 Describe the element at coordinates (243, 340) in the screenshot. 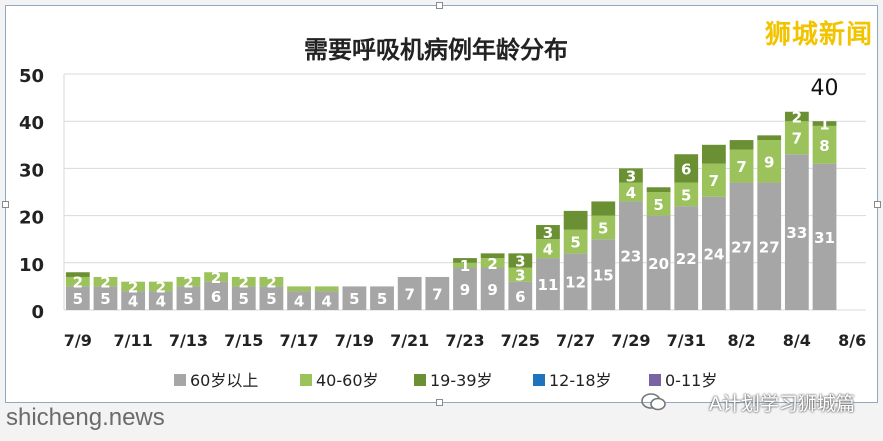

I see `x-tick-label: 7/15` at that location.